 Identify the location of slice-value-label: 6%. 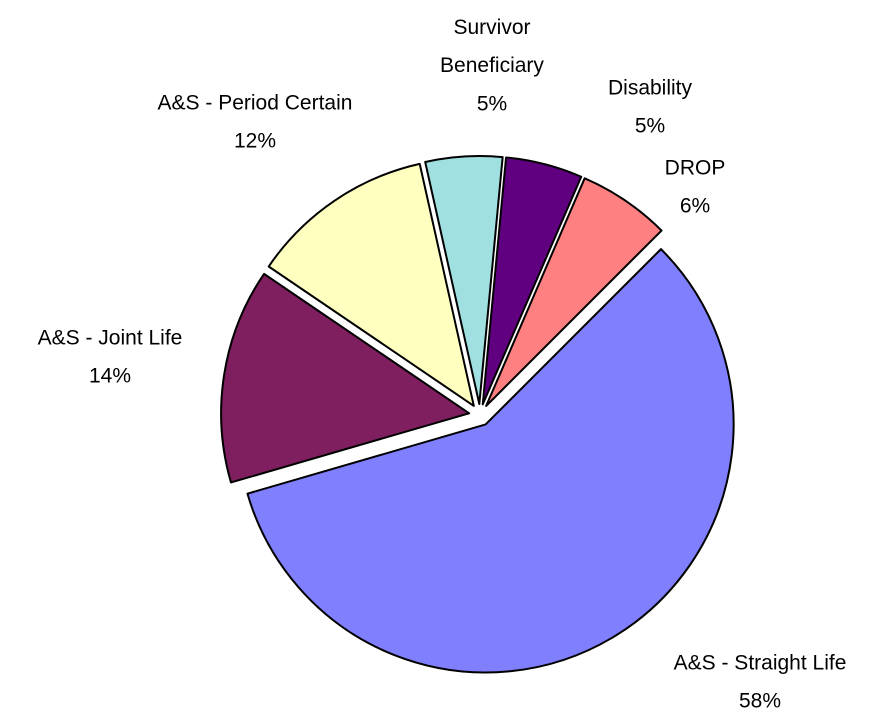
(695, 205).